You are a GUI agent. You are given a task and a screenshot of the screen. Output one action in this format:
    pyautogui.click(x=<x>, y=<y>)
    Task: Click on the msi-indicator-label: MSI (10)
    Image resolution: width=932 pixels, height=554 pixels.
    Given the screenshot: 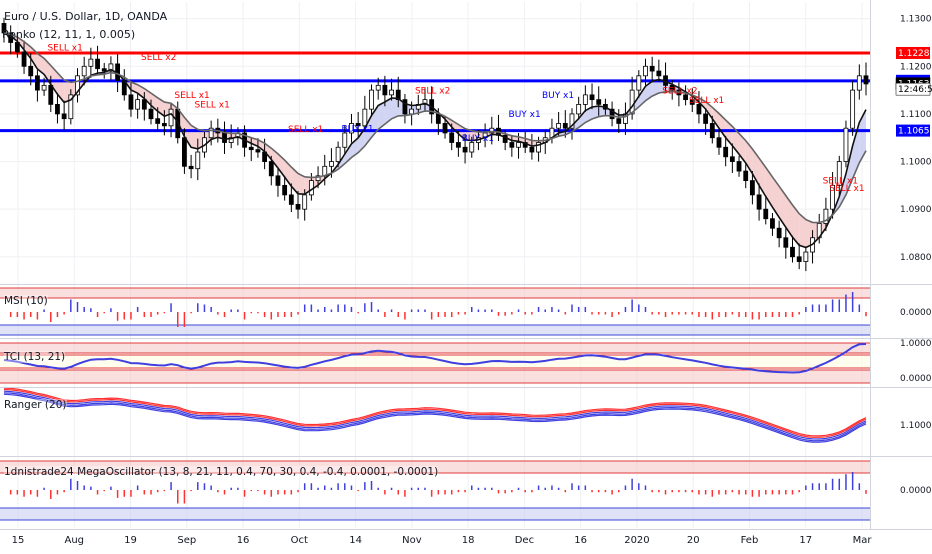 What is the action you would take?
    pyautogui.click(x=26, y=301)
    